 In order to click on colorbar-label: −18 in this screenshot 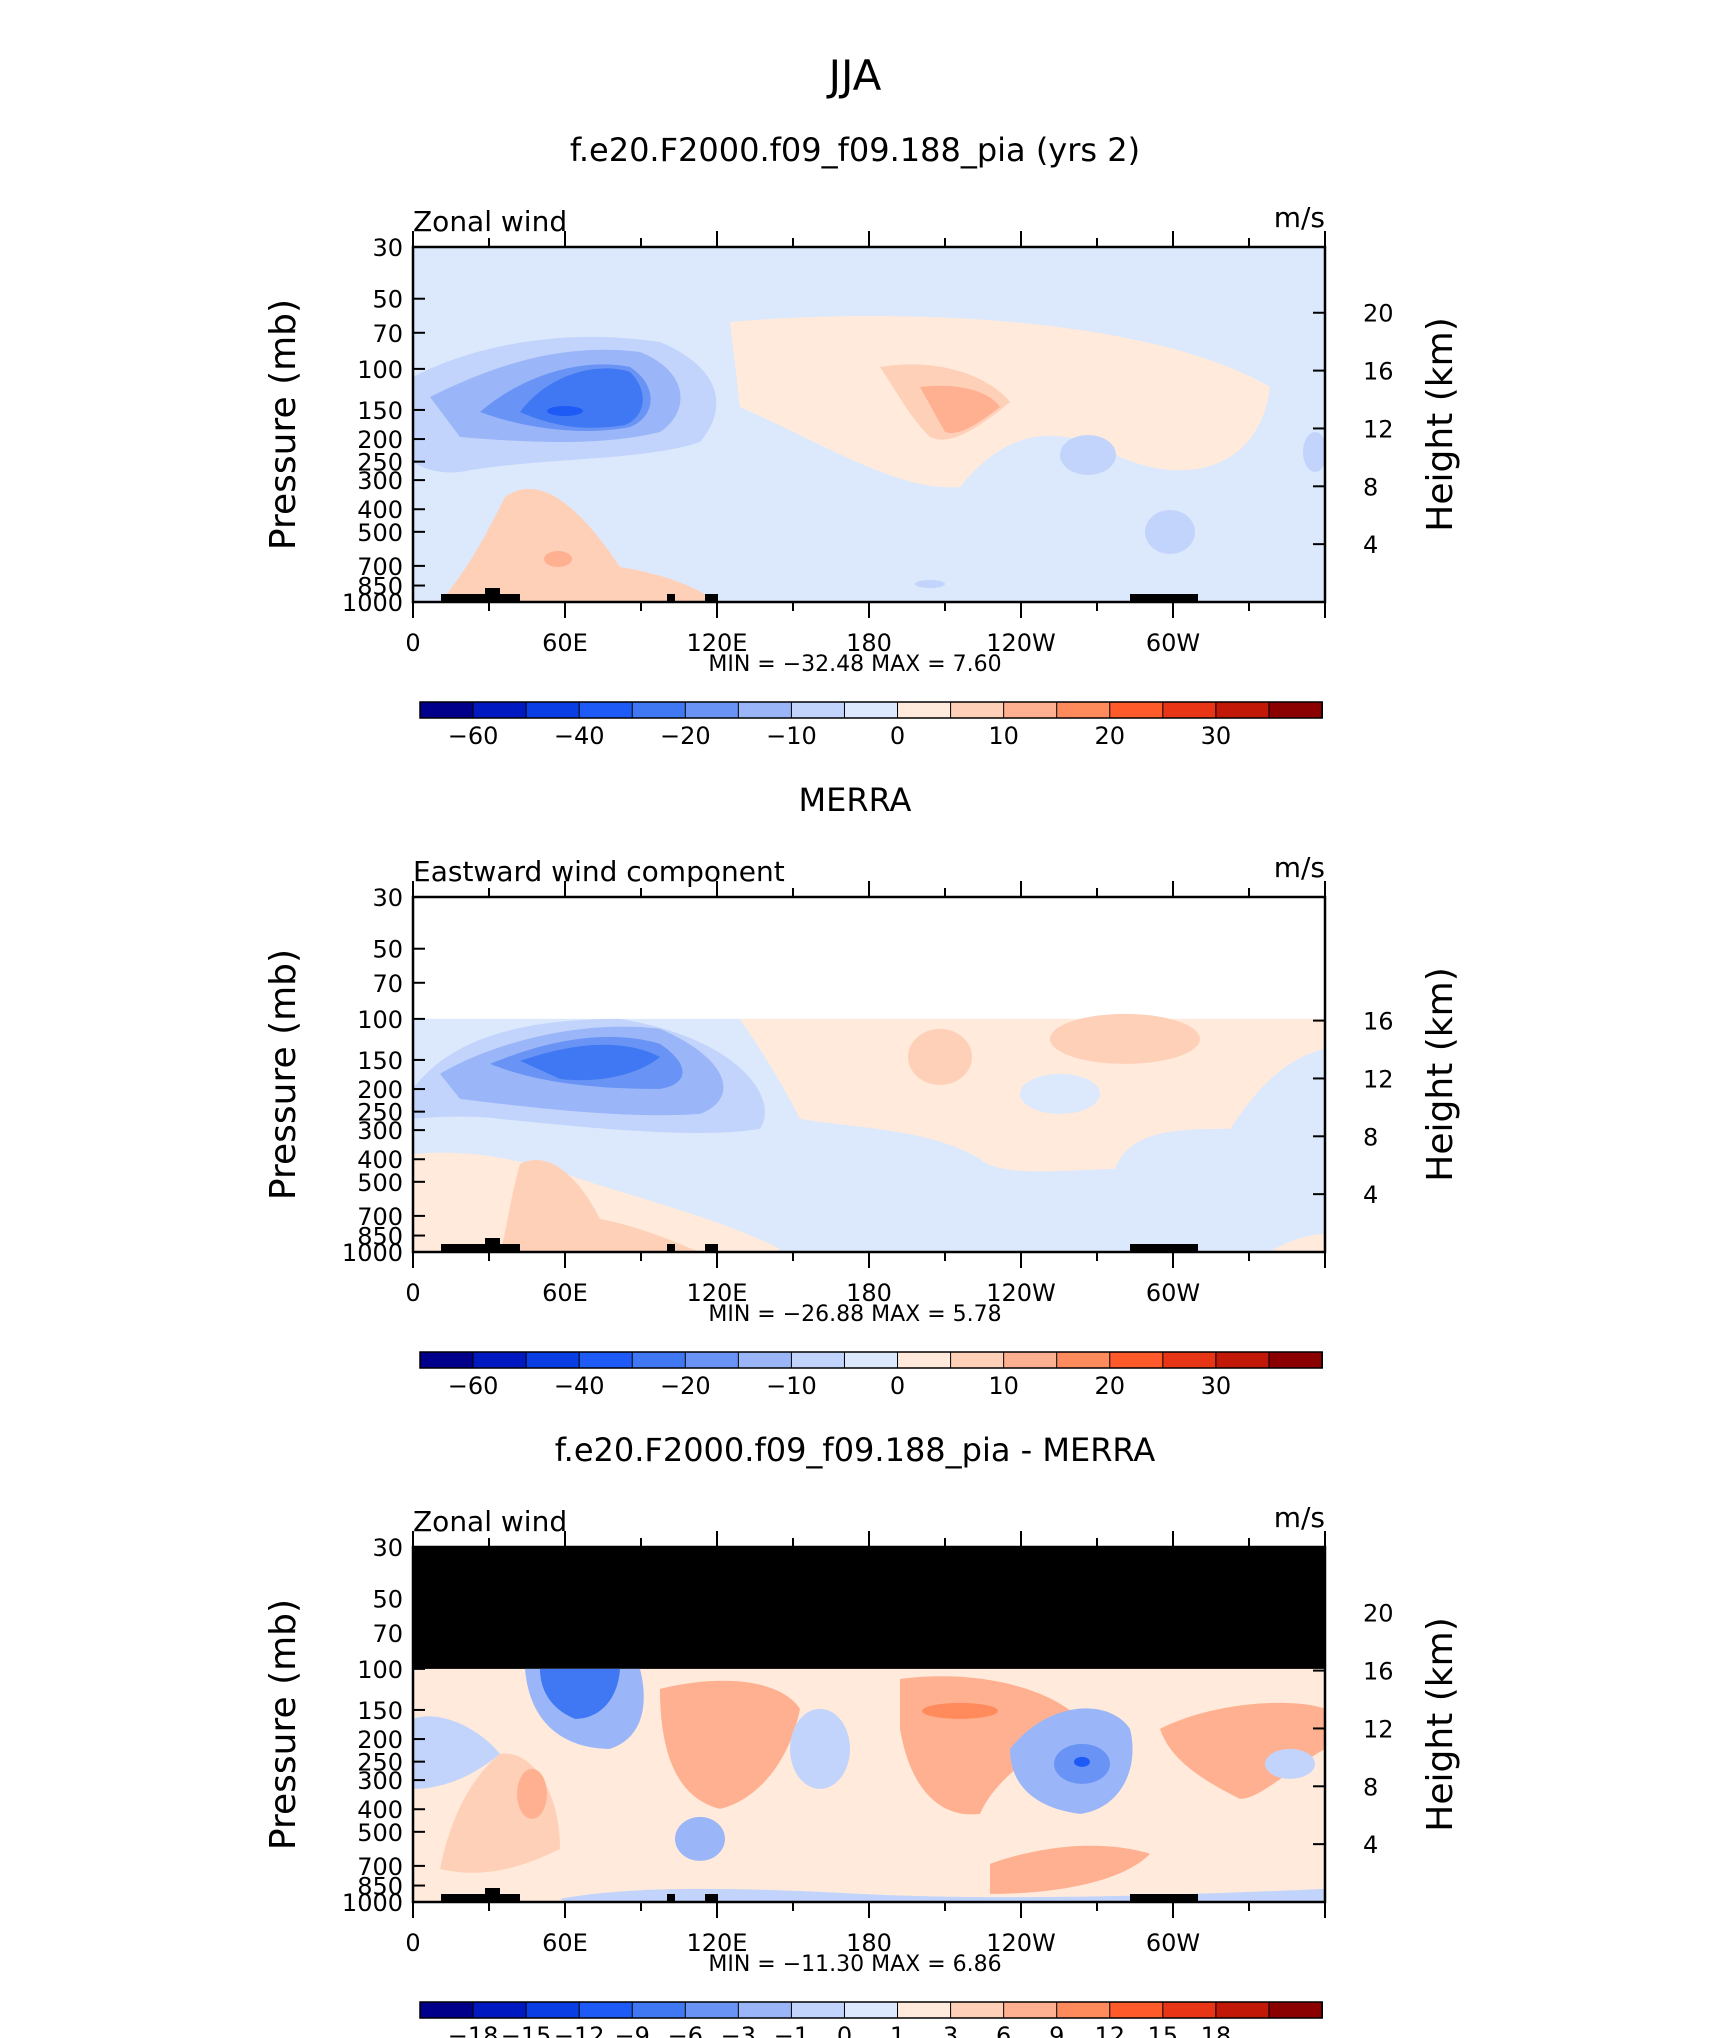, I will do `click(473, 2030)`.